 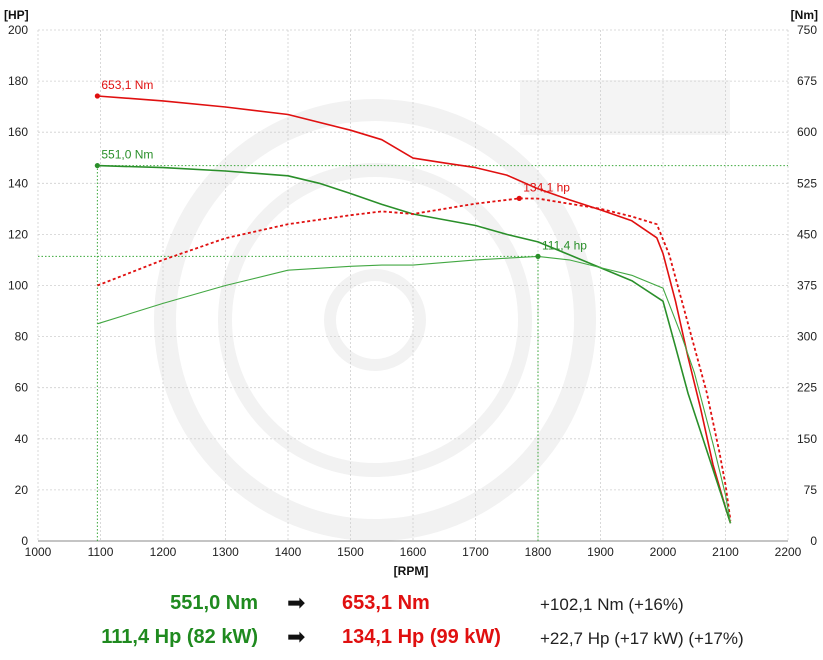 I want to click on right-tick-label: 600, so click(x=807, y=132).